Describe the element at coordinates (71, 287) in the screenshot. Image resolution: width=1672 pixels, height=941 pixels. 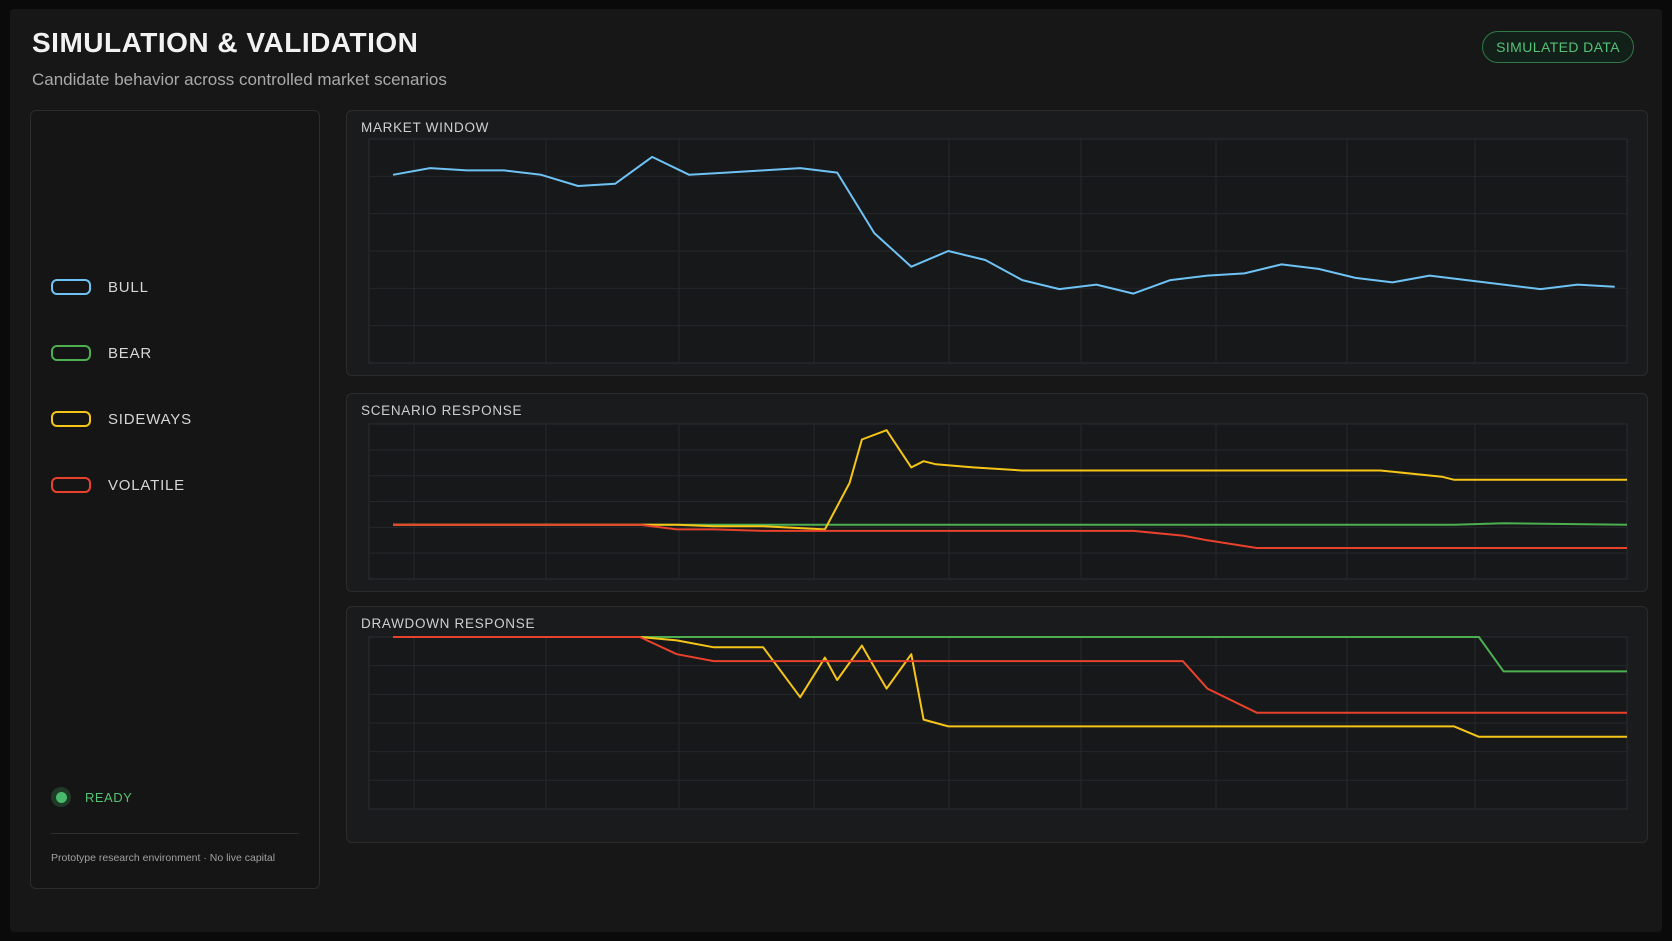
I see `legend-swatch-bull` at that location.